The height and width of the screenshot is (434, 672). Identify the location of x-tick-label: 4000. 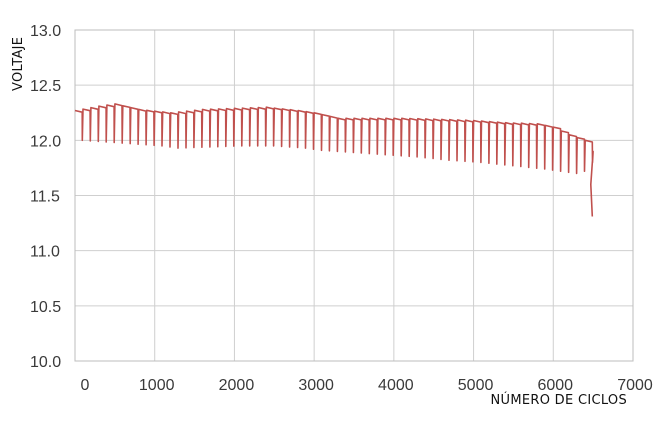
(396, 385).